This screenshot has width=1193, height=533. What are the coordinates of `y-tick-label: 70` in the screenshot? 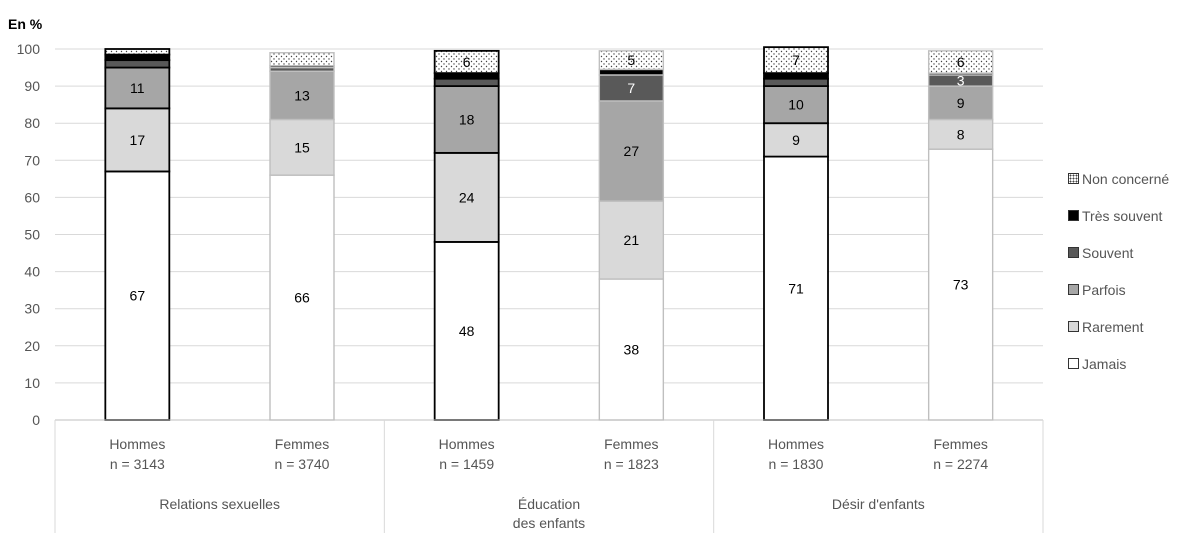 It's located at (32, 160).